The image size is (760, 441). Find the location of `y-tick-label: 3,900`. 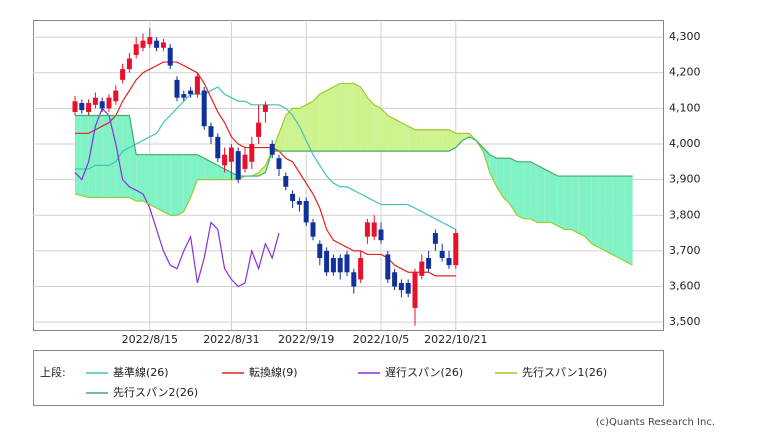

y-tick-label: 3,900 is located at coordinates (685, 179).